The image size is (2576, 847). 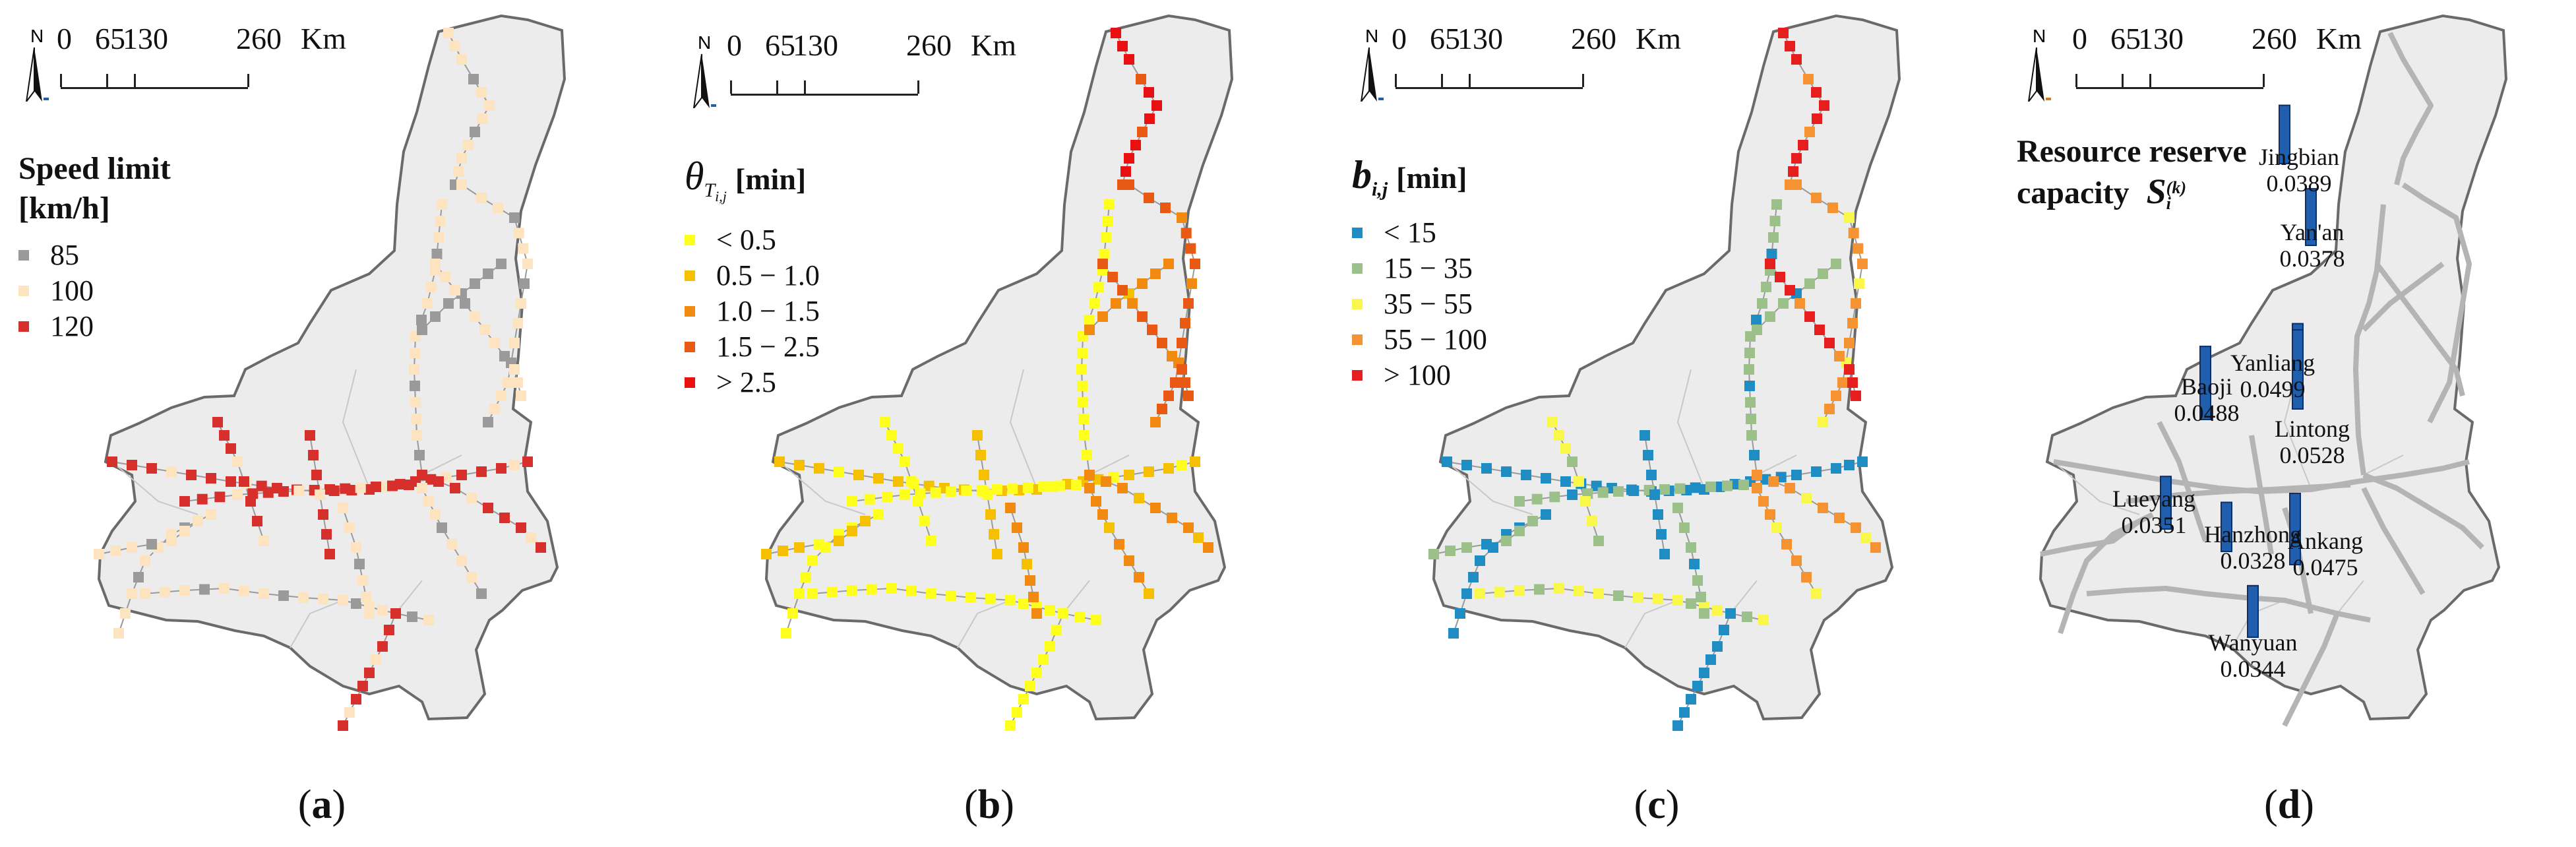 I want to click on scale-unit: Km, so click(x=323, y=38).